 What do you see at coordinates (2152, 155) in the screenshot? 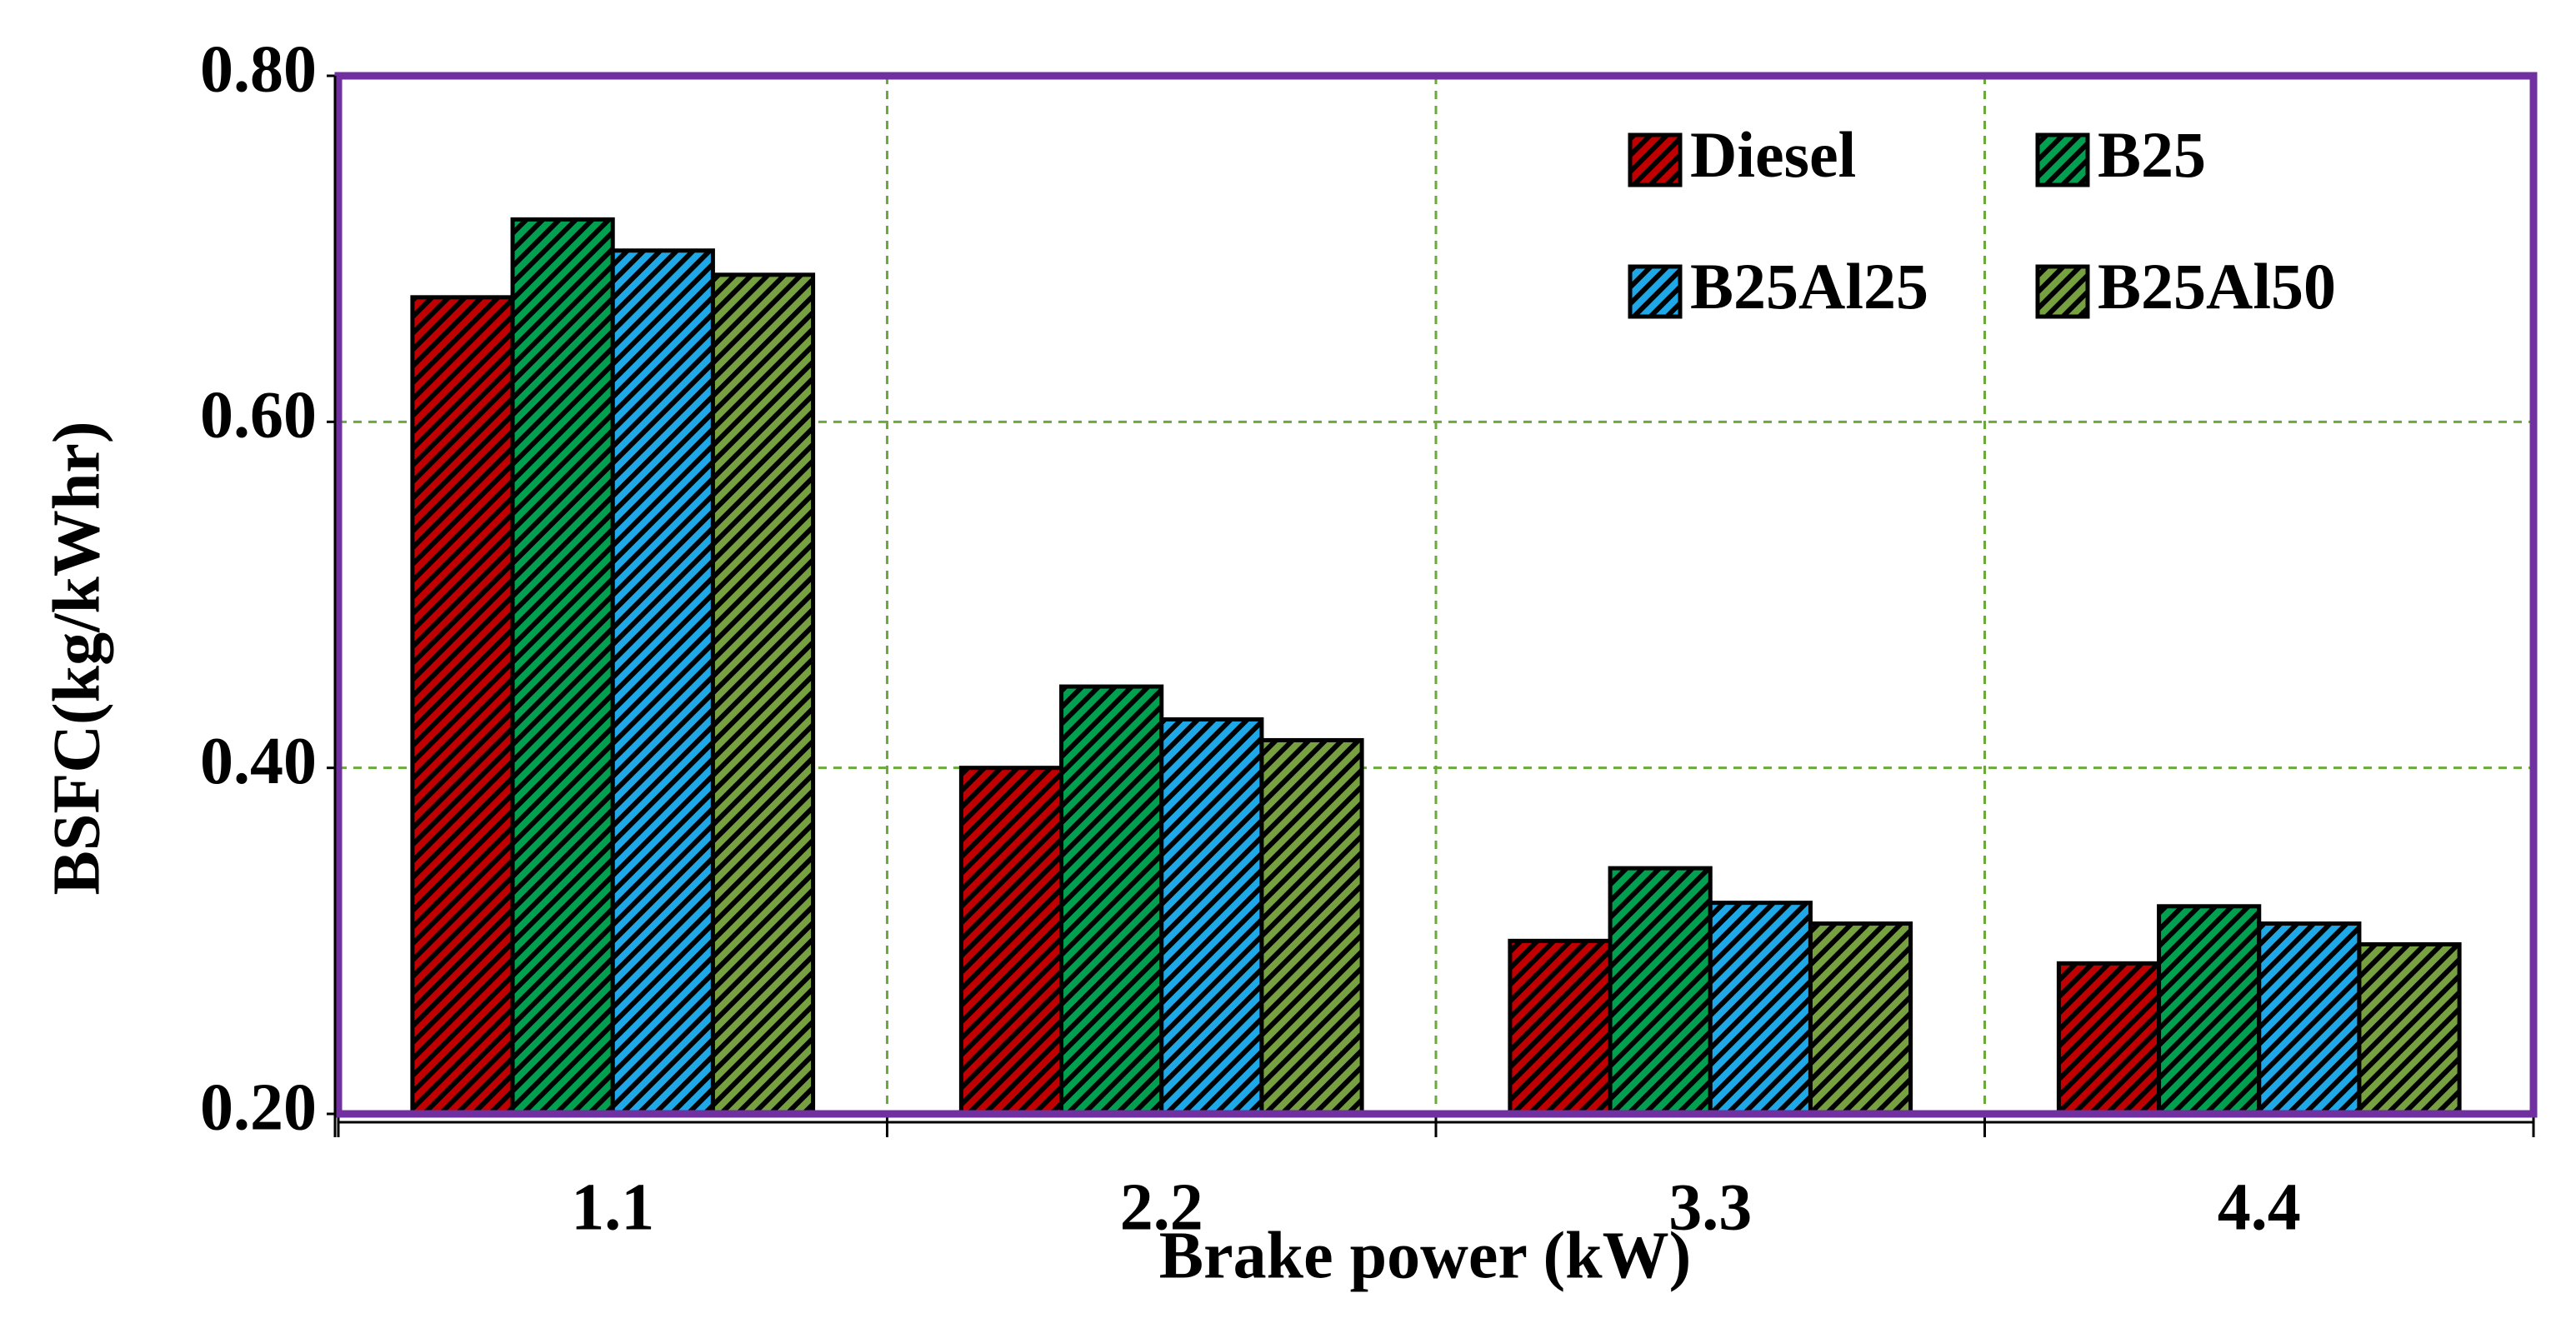
I see `legend-label: B25` at bounding box center [2152, 155].